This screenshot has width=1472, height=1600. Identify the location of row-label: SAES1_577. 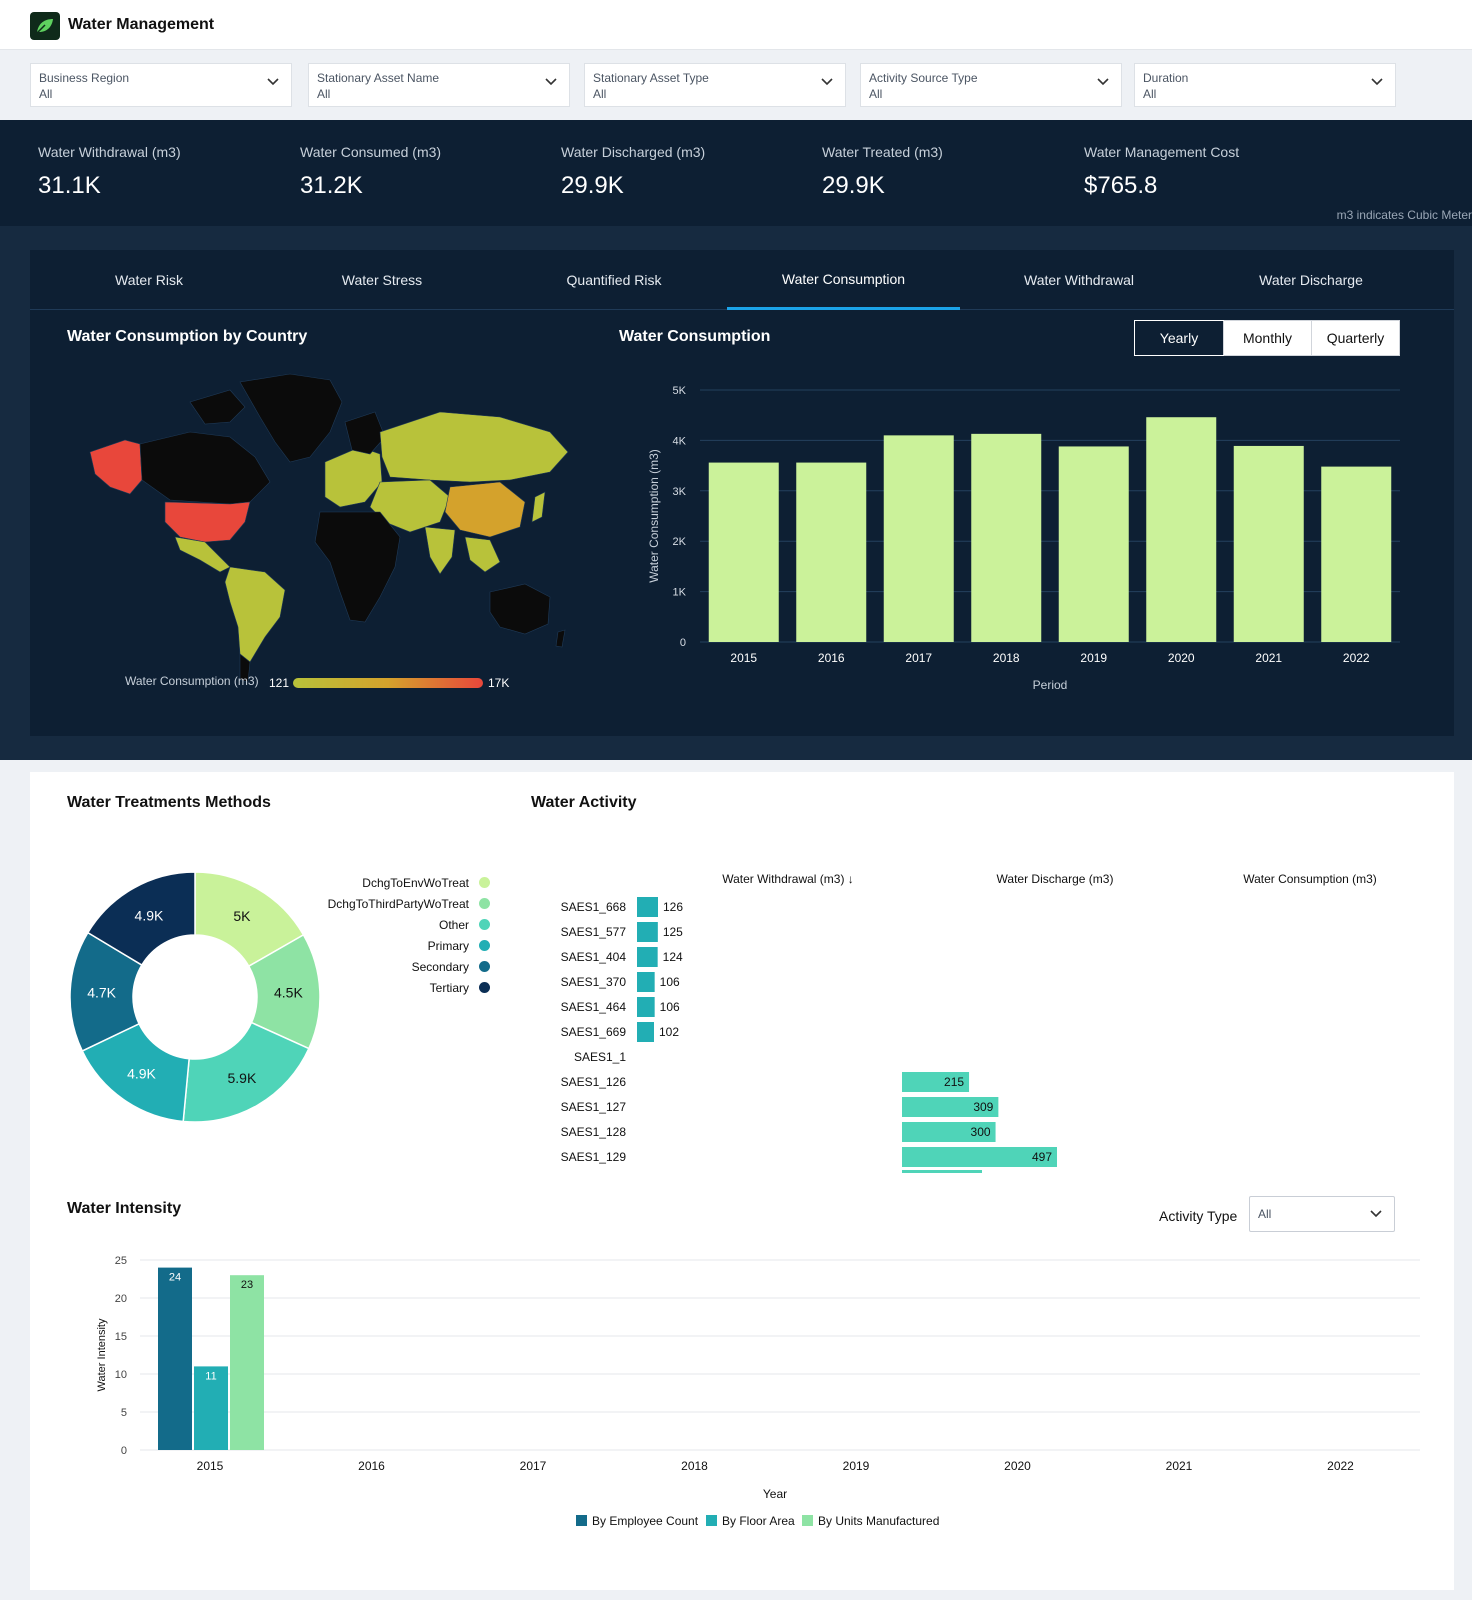
(594, 932).